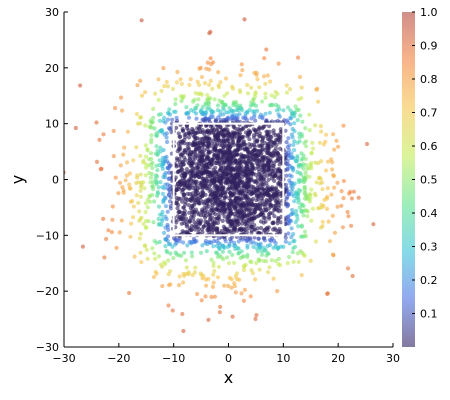 This screenshot has height=400, width=450. I want to click on y-axis-ticks: −30 −20 −10 0 10 20 30, so click(52, 180).